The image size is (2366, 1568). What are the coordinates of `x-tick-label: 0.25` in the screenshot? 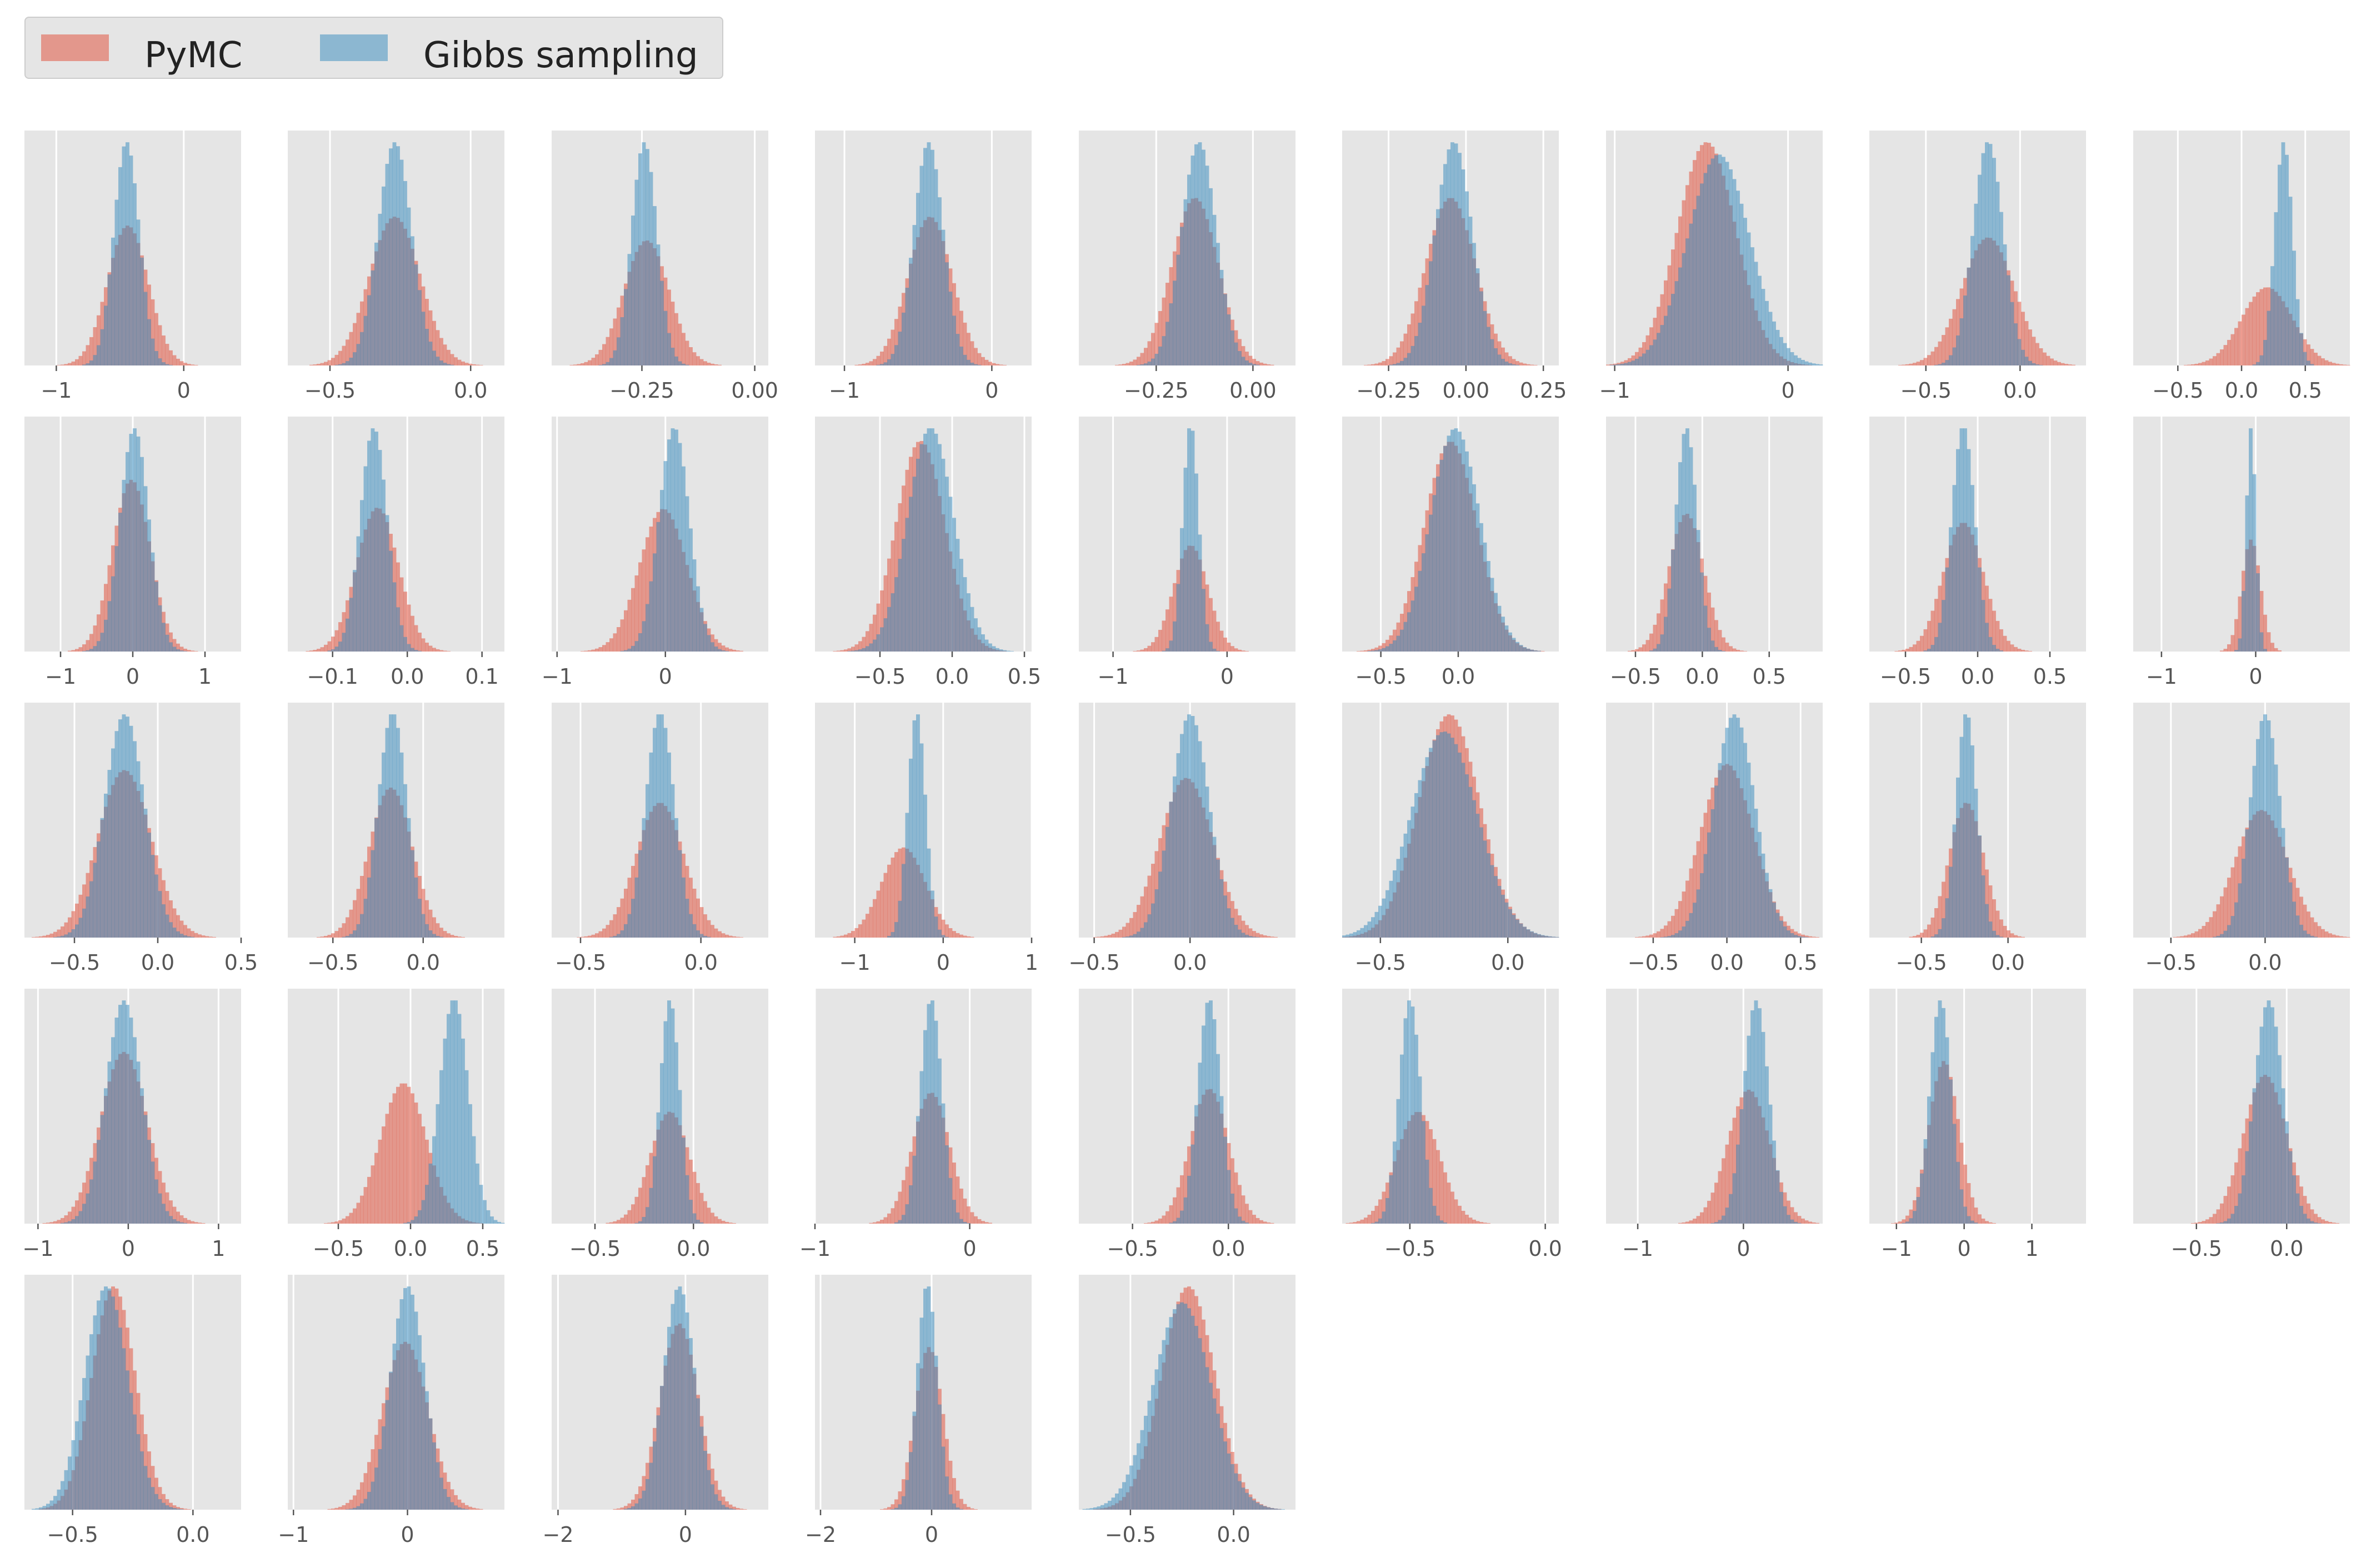 It's located at (1544, 390).